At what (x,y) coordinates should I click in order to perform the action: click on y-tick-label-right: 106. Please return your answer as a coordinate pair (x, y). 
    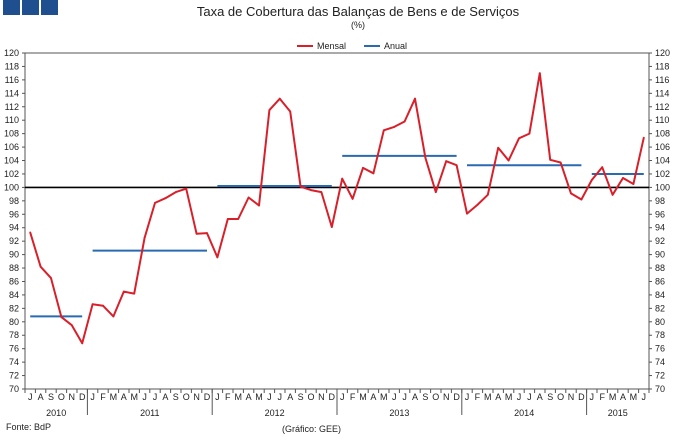
    Looking at the image, I should click on (662, 147).